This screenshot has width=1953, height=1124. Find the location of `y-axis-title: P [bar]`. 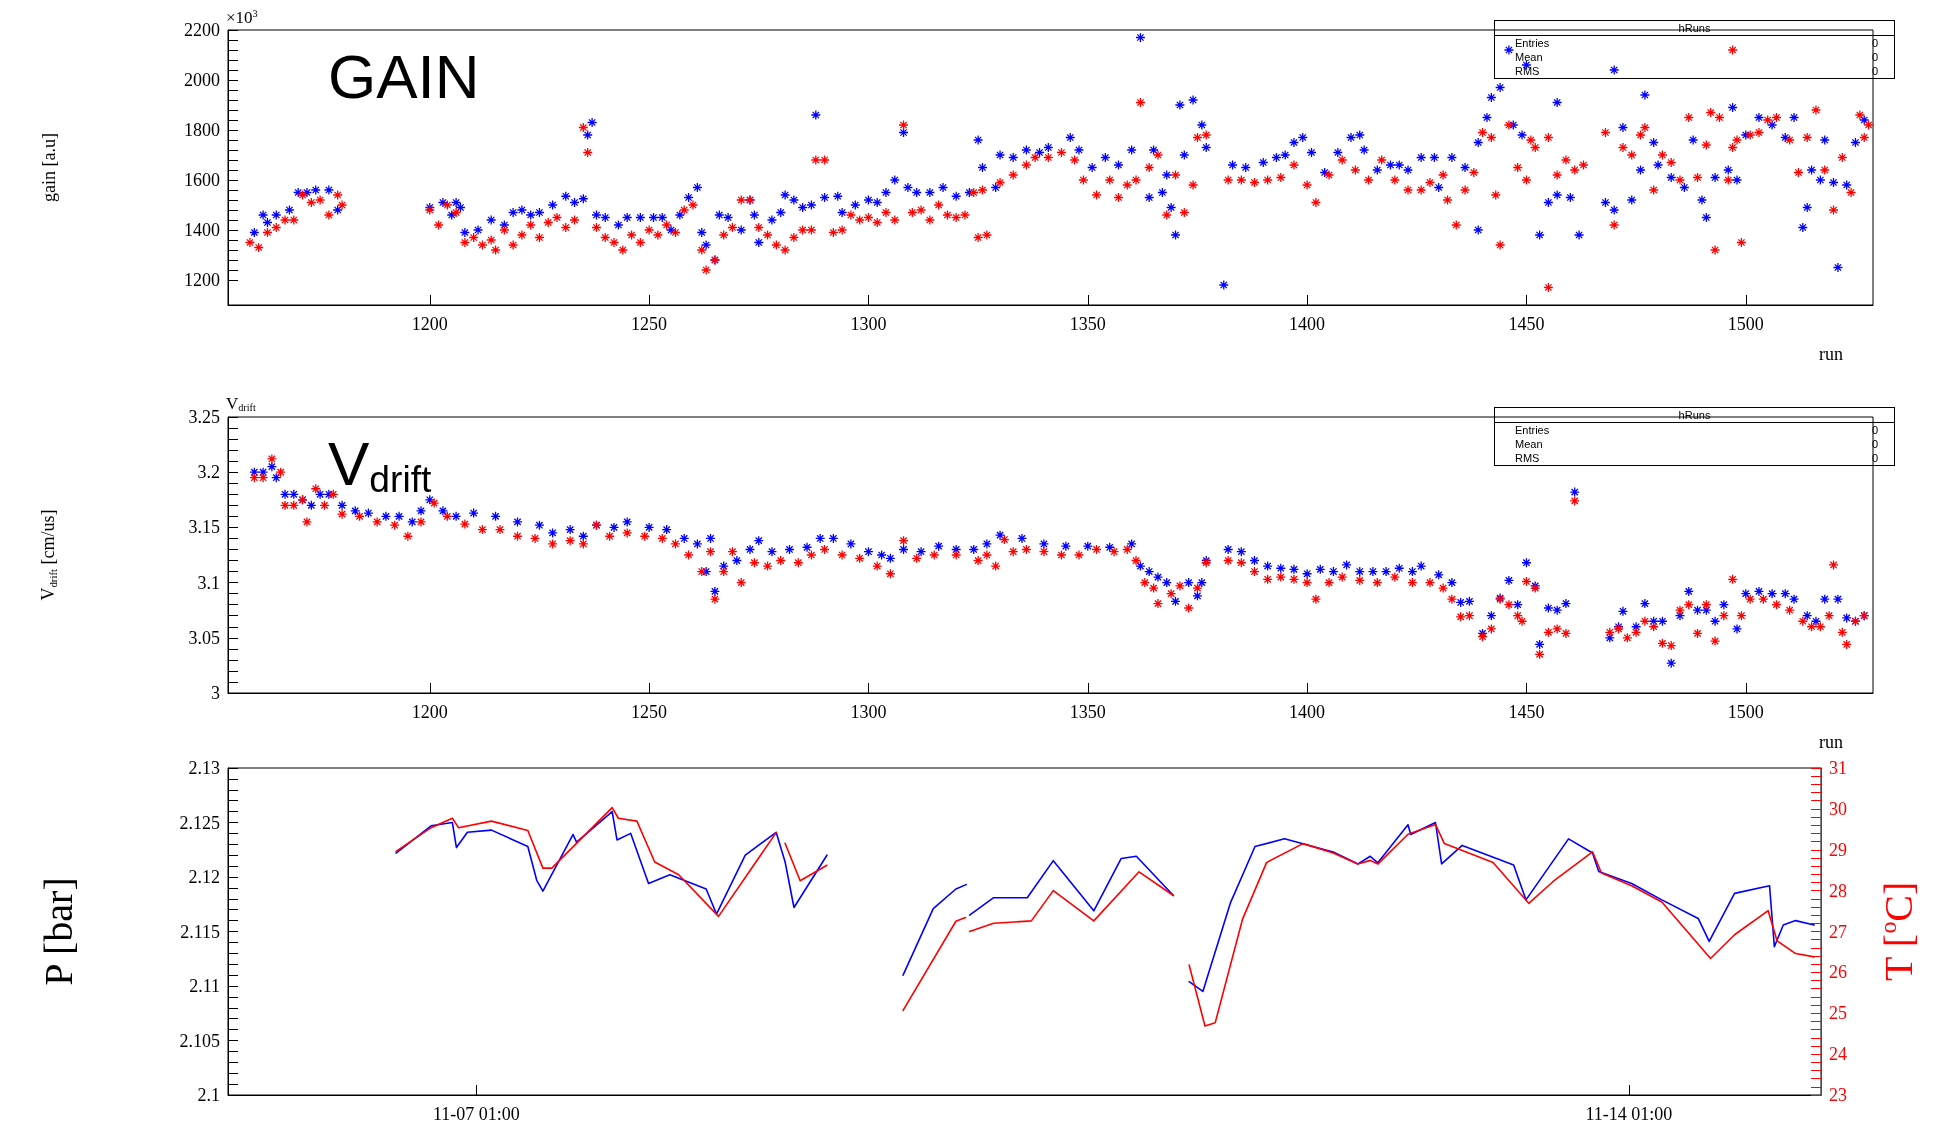

y-axis-title: P [bar] is located at coordinates (58, 931).